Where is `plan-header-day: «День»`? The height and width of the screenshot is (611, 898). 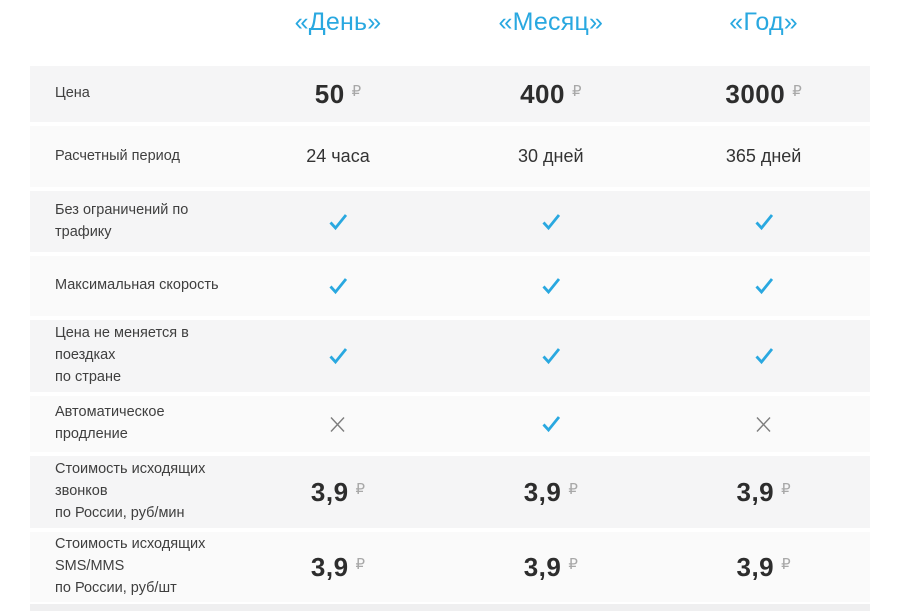
plan-header-day: «День» is located at coordinates (338, 22).